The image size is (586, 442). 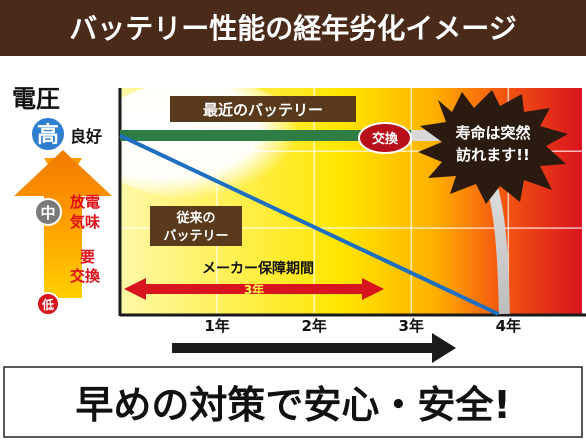 What do you see at coordinates (313, 326) in the screenshot?
I see `x-tick-label: 2年` at bounding box center [313, 326].